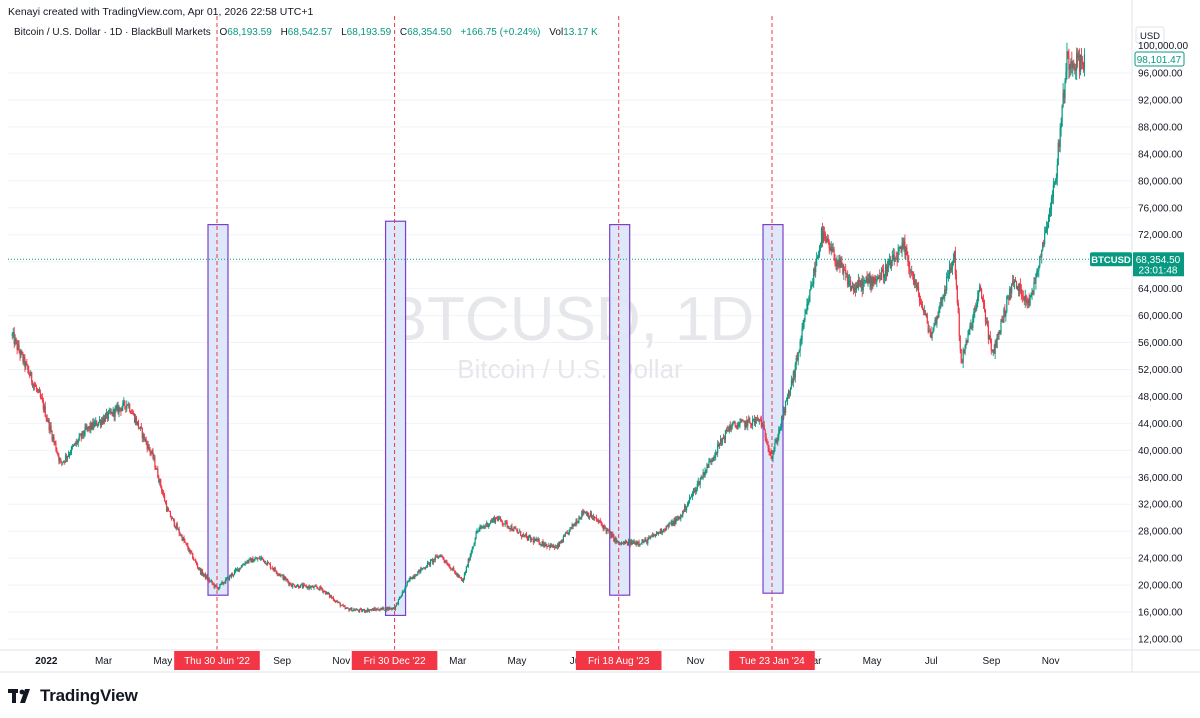 The image size is (1200, 718). What do you see at coordinates (1158, 270) in the screenshot?
I see `countdown-label: 23:01:48` at bounding box center [1158, 270].